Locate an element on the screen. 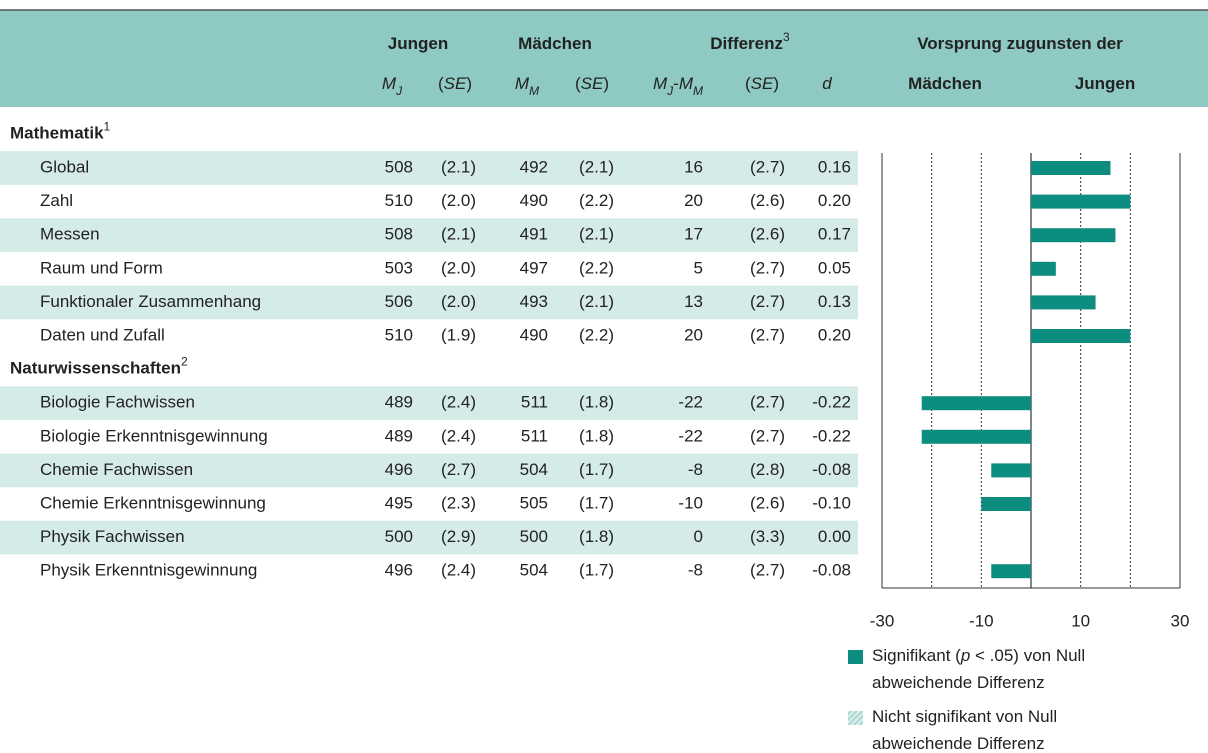 The width and height of the screenshot is (1208, 753). cell: 0.00 is located at coordinates (834, 536).